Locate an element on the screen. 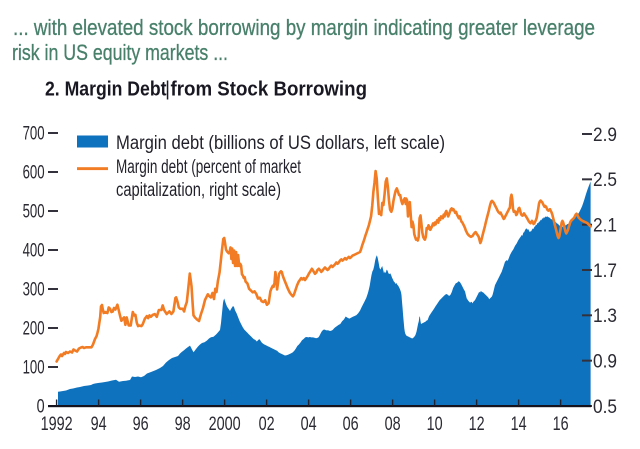 The height and width of the screenshot is (449, 640). svg-text: 1.7 is located at coordinates (605, 271).